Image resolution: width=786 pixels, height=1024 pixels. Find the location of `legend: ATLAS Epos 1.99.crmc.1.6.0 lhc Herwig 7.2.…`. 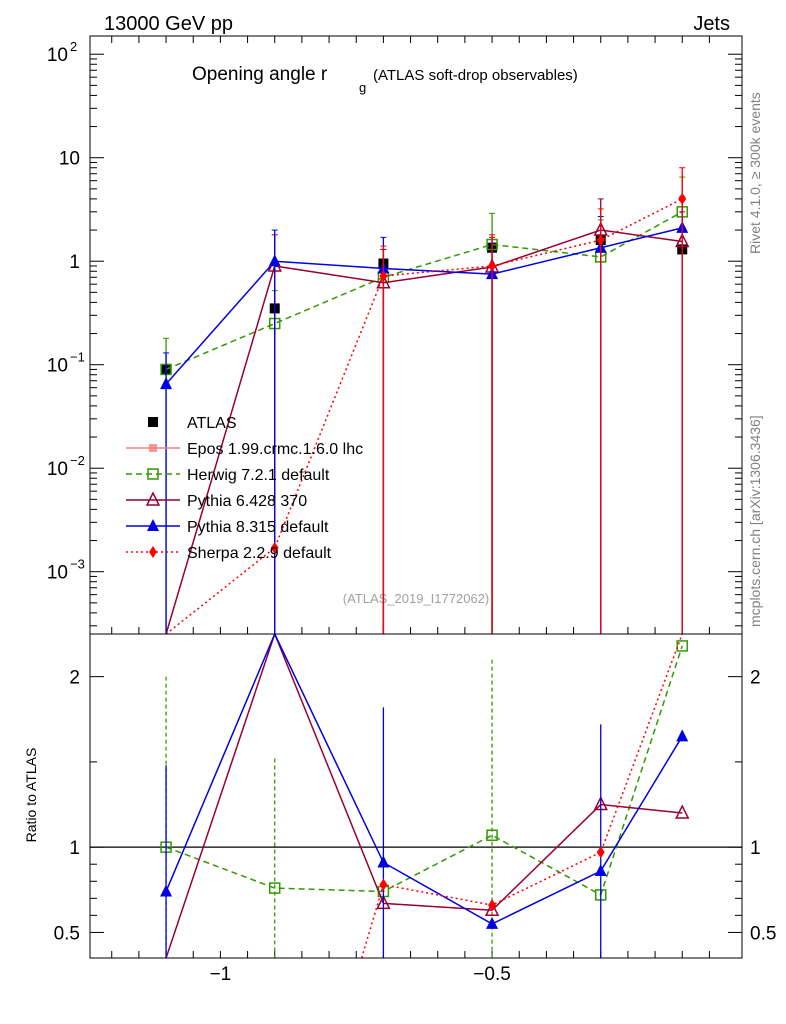

legend: ATLAS Epos 1.99.crmc.1.6.0 lhc Herwig 7.2.… is located at coordinates (244, 488).